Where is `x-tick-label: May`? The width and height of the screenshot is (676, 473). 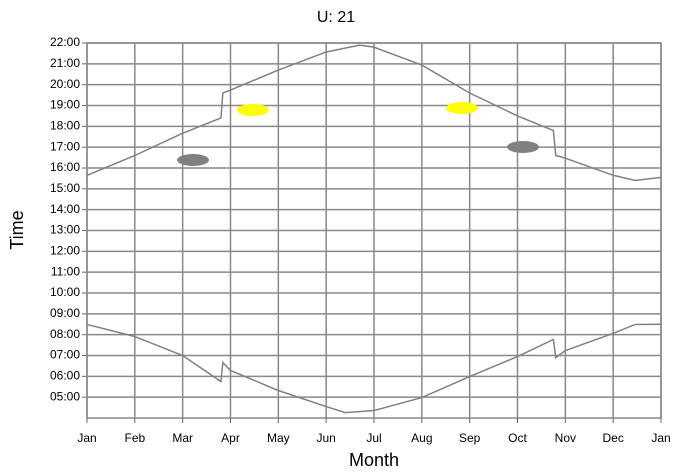
x-tick-label: May is located at coordinates (278, 438).